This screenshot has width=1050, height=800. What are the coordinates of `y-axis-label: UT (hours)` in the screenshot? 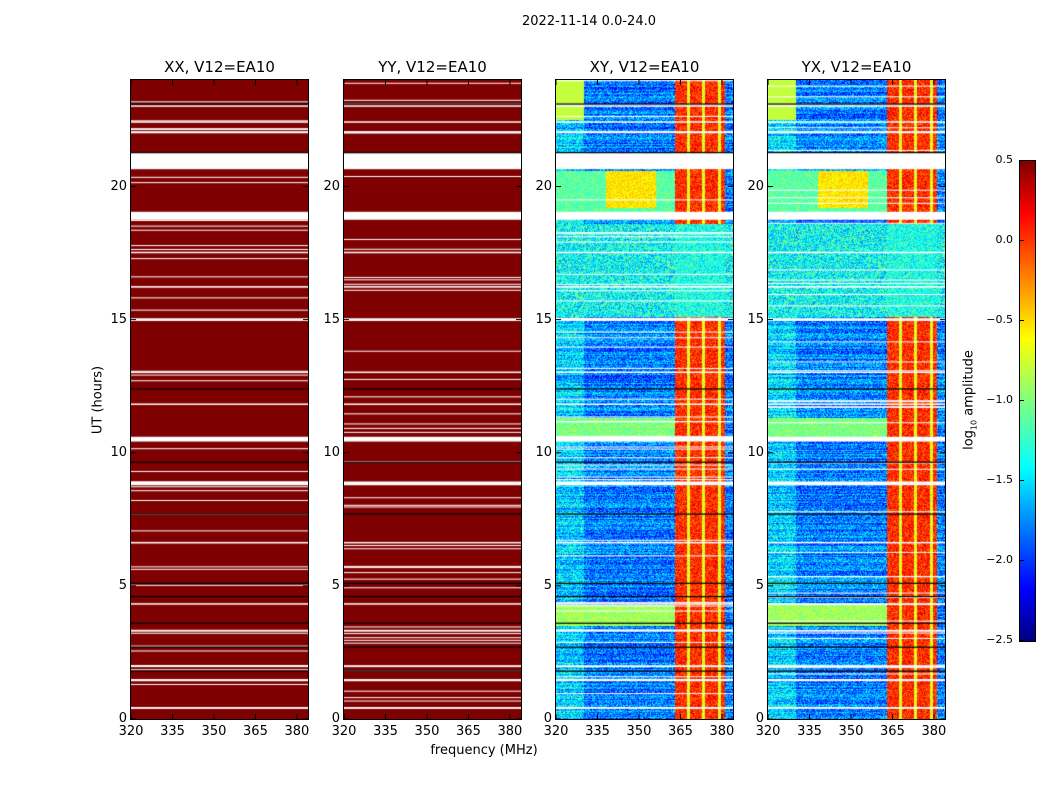 It's located at (98, 400).